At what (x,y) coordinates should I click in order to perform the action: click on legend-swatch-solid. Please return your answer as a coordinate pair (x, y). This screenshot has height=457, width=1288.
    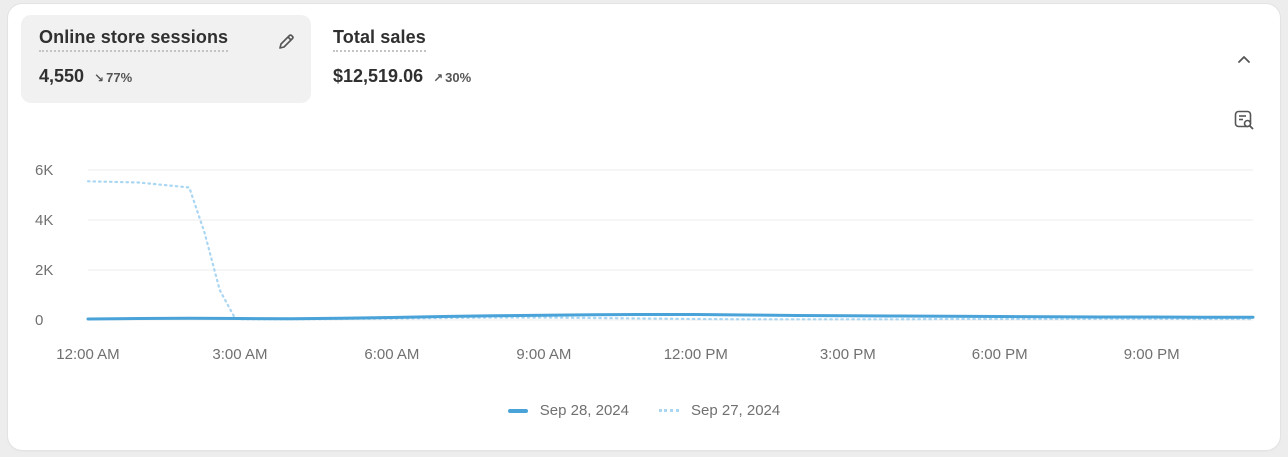
    Looking at the image, I should click on (517, 410).